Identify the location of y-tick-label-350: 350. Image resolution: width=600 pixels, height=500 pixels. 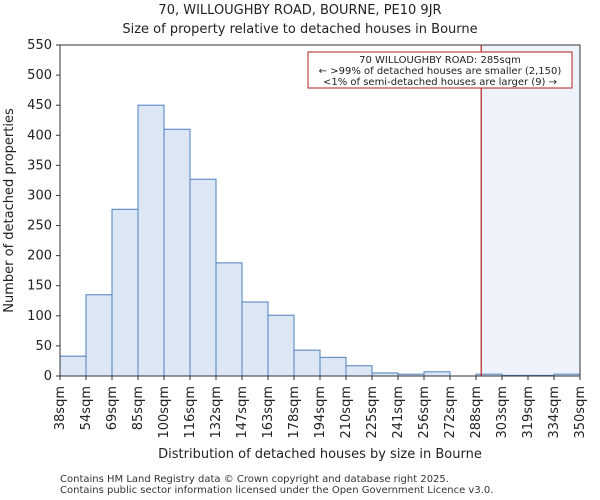
(39, 165).